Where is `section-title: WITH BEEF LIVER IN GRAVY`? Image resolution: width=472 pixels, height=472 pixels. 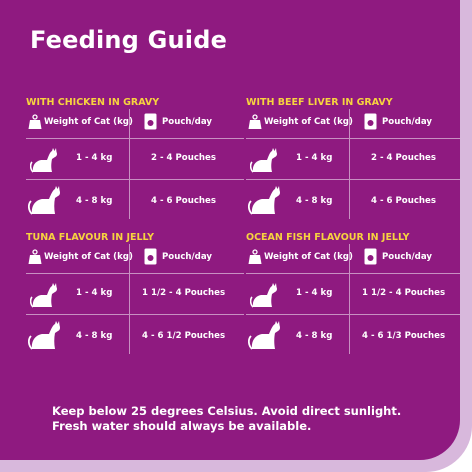
section-title: WITH BEEF LIVER IN GRAVY is located at coordinates (319, 102).